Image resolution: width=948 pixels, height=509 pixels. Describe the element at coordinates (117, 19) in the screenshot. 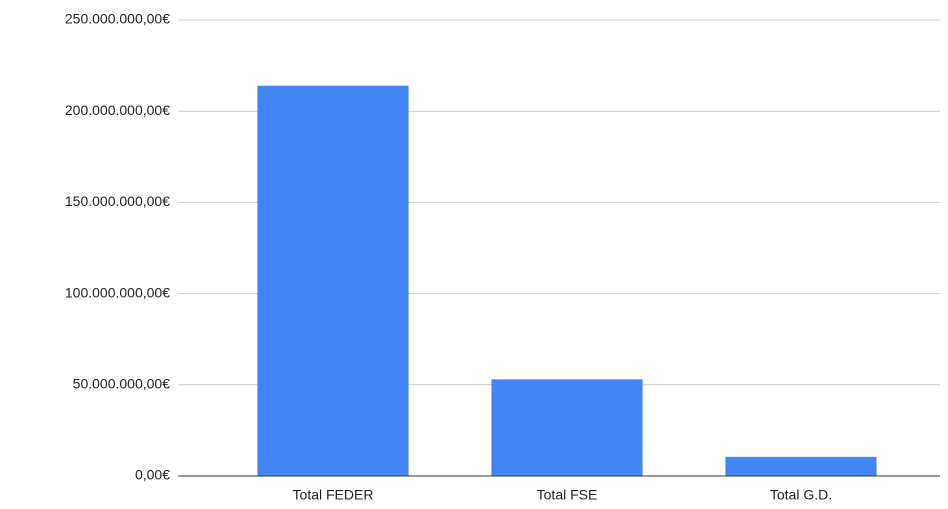

I see `y-tick-label: 250.000.000,00€` at that location.